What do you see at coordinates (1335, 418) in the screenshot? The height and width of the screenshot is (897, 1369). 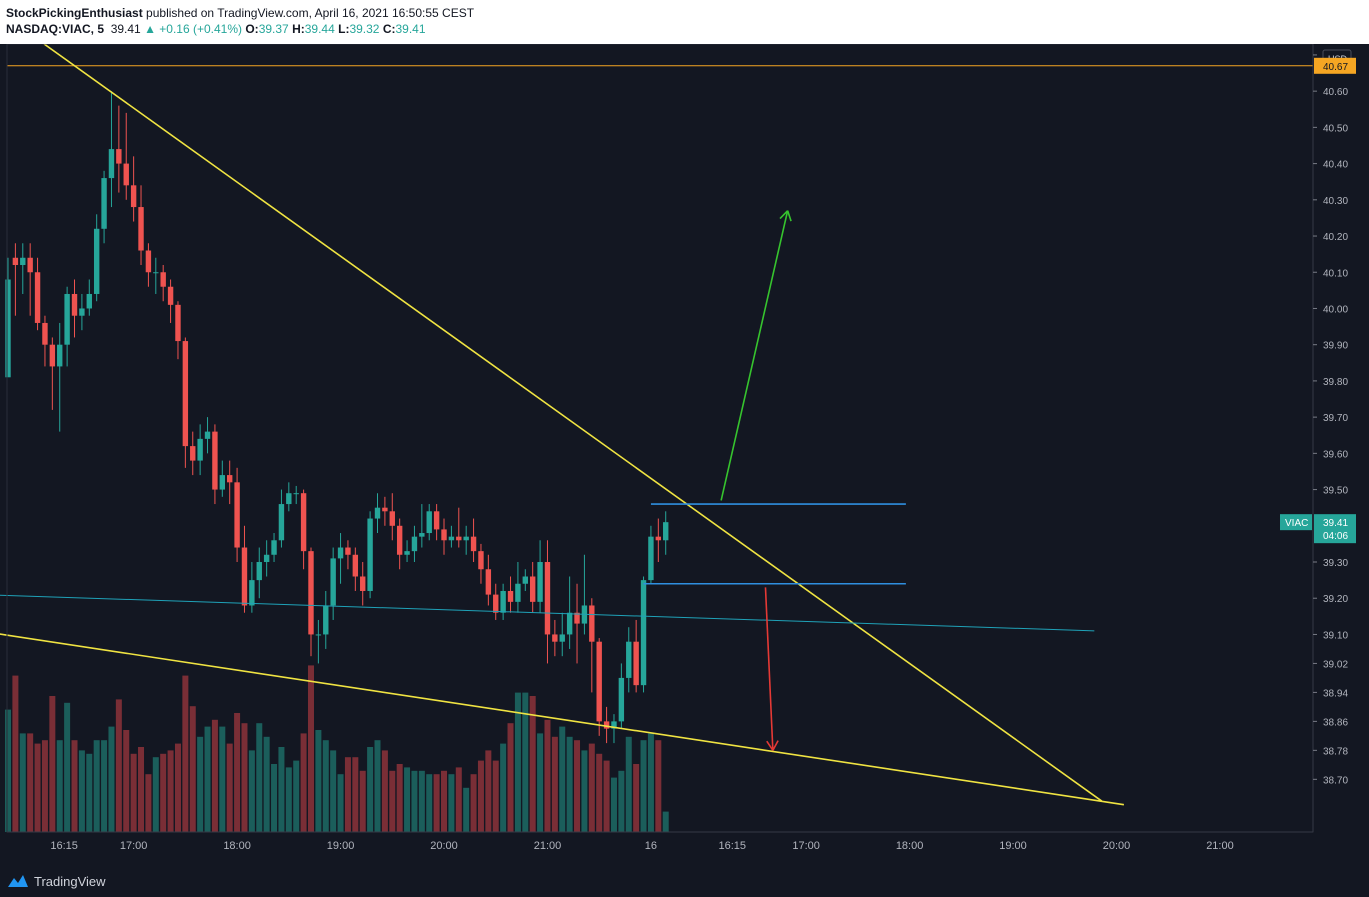 I see `y-tick-label: 39.70` at bounding box center [1335, 418].